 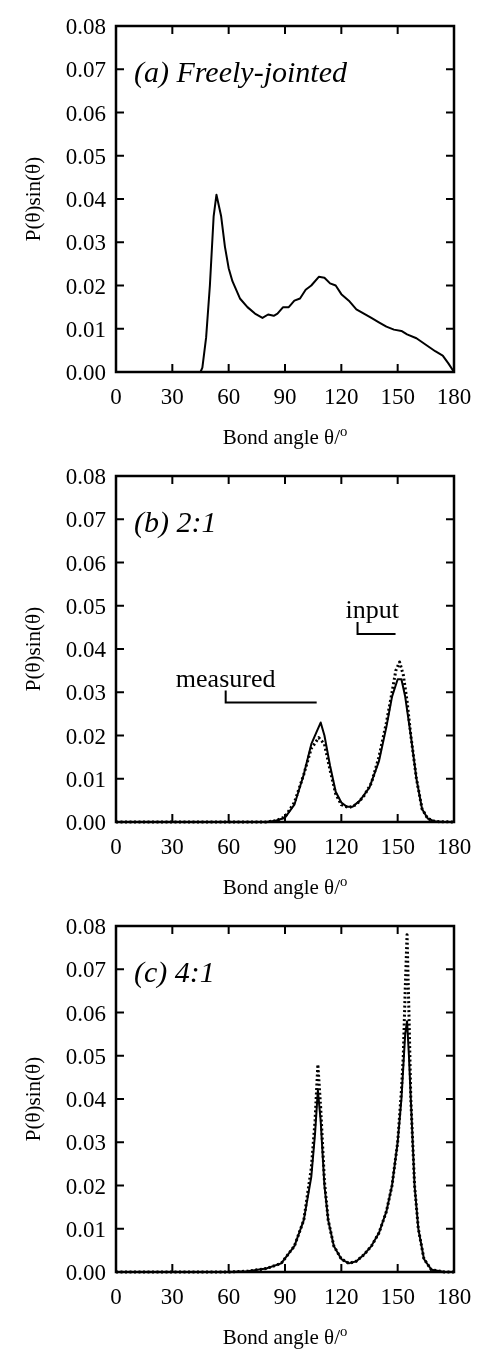 What do you see at coordinates (241, 72) in the screenshot?
I see `text: (a) Freely-jointed` at bounding box center [241, 72].